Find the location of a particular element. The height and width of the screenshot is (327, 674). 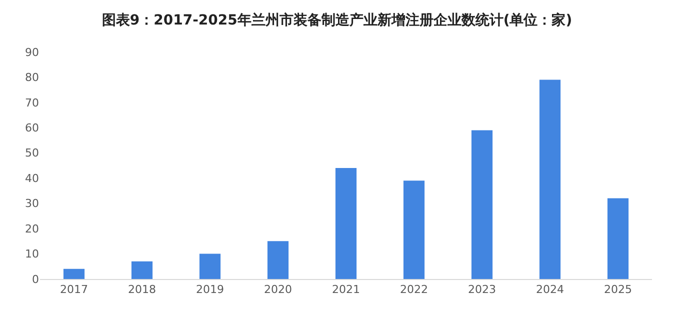

y-tick-label: 60 is located at coordinates (32, 128).